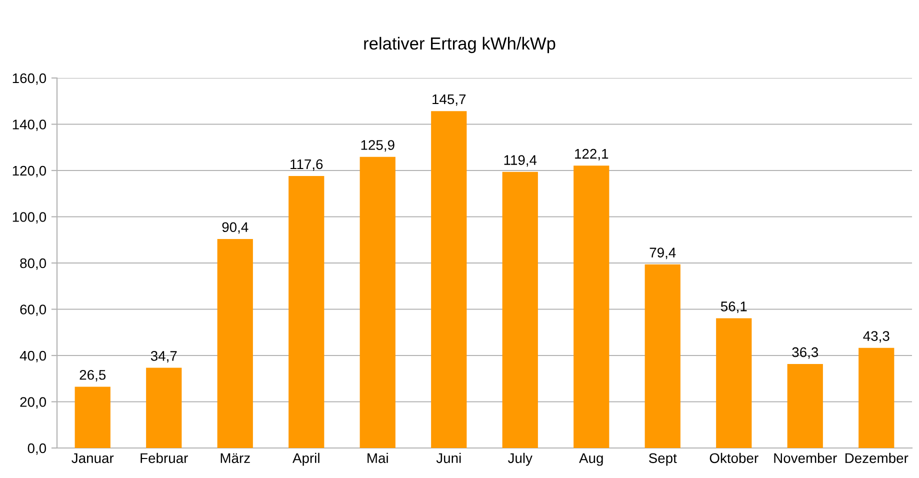 The height and width of the screenshot is (478, 919). What do you see at coordinates (33, 310) in the screenshot?
I see `y-tick-label: 60,0` at bounding box center [33, 310].